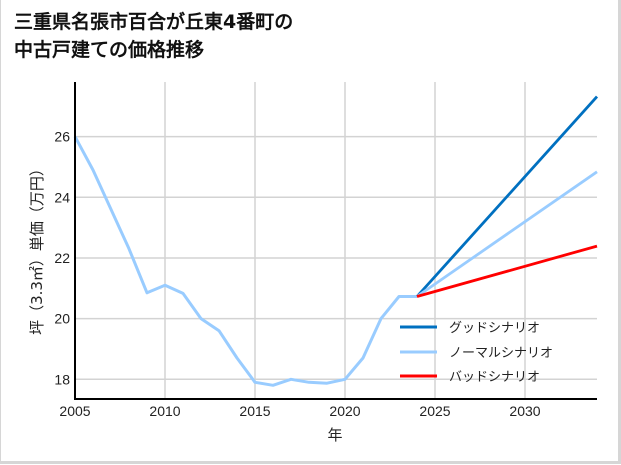  I want to click on y-tick-label: 20, so click(62, 319).